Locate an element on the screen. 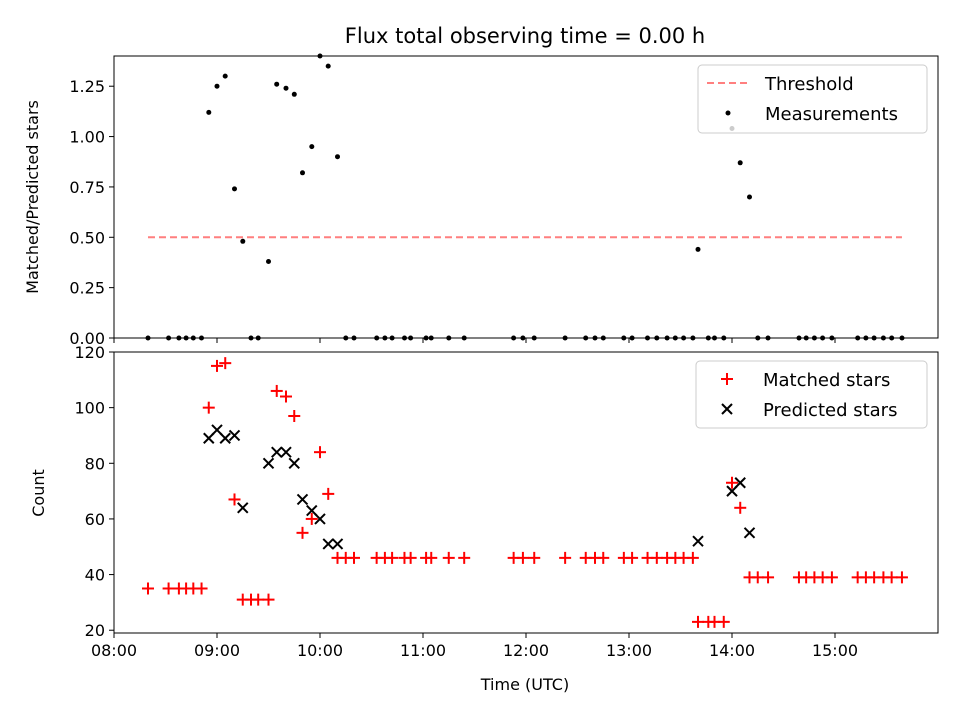 The image size is (960, 720). legend-predicted-marker is located at coordinates (727, 409).